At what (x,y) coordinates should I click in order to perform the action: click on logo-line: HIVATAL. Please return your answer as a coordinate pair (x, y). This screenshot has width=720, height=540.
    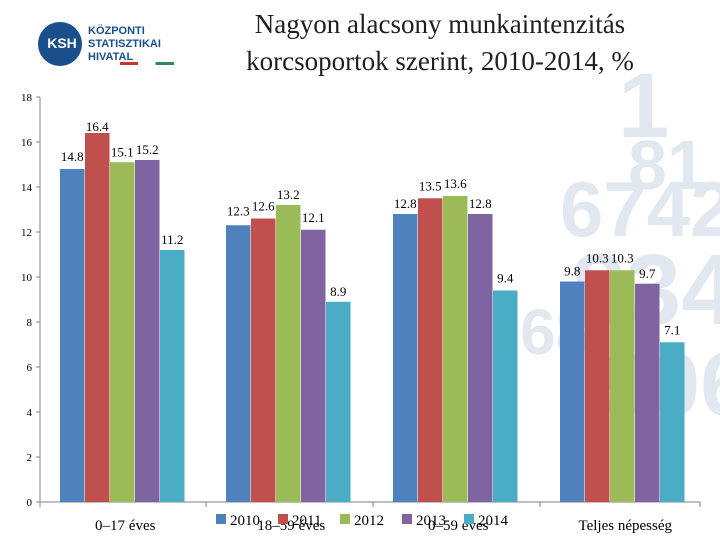
    Looking at the image, I should click on (111, 57).